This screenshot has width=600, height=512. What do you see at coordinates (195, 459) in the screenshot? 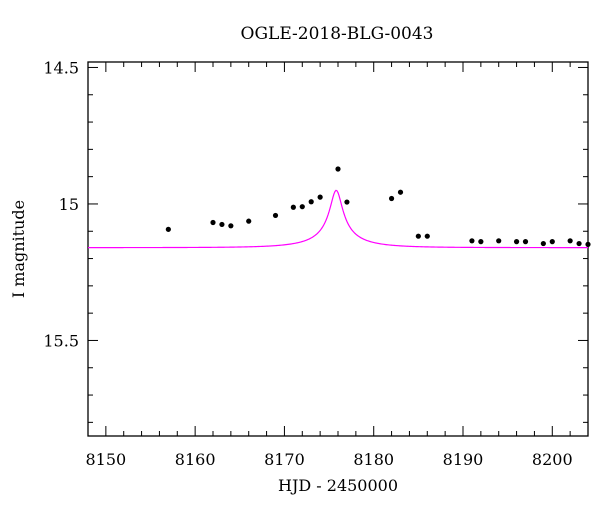
I see `x-tick-label: 8160` at bounding box center [195, 459].